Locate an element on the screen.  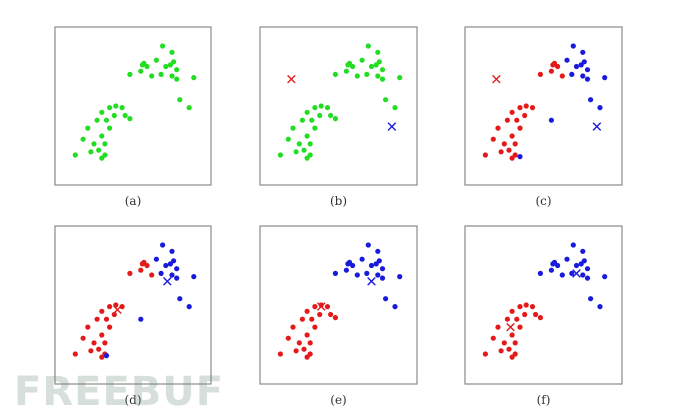
panel-caption: (b) is located at coordinates (338, 201).